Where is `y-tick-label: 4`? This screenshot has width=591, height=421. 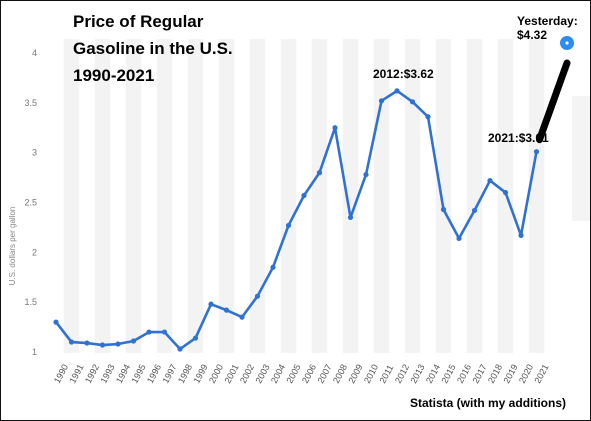 y-tick-label: 4 is located at coordinates (34, 53).